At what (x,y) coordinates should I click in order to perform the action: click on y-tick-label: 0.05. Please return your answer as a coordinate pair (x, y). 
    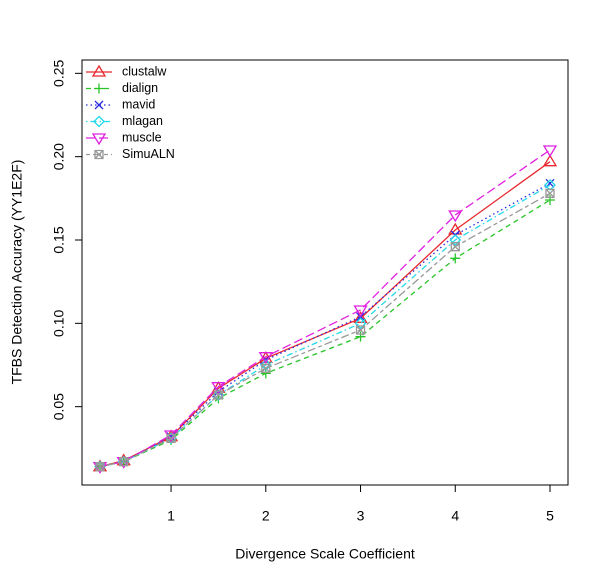
    Looking at the image, I should click on (59, 406).